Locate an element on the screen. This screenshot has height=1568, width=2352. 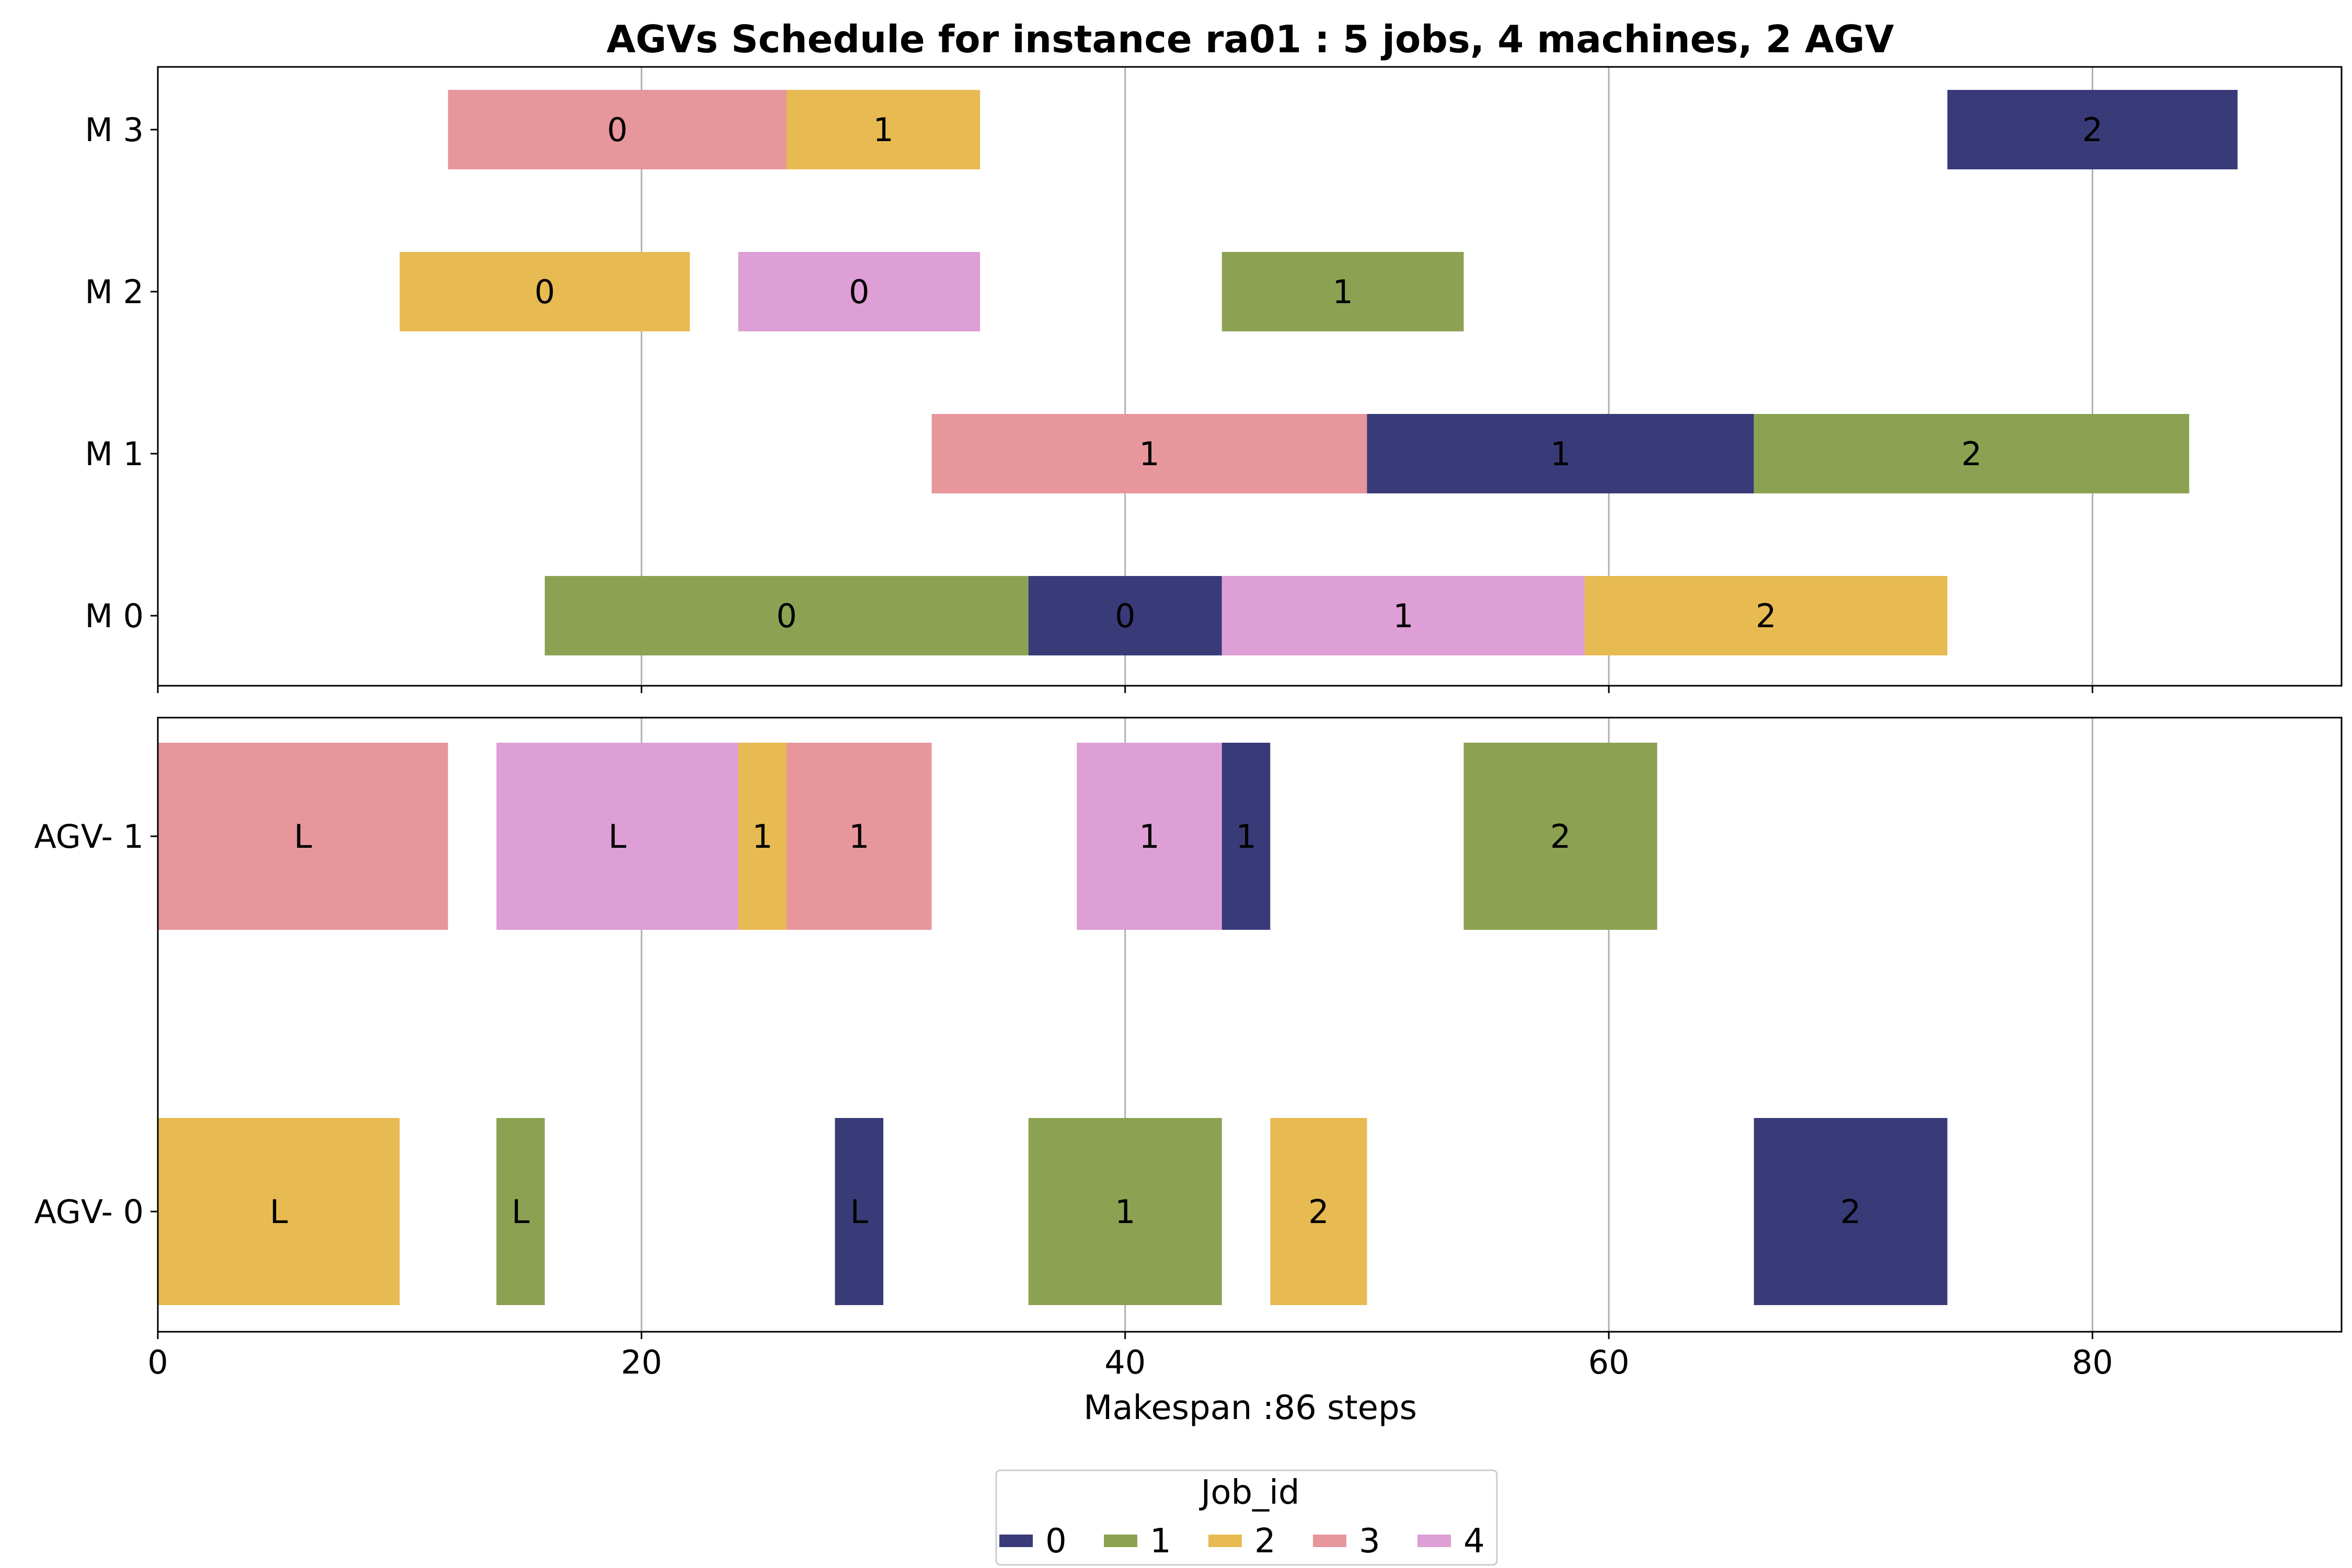
row-label: AGV- 1 is located at coordinates (89, 836).